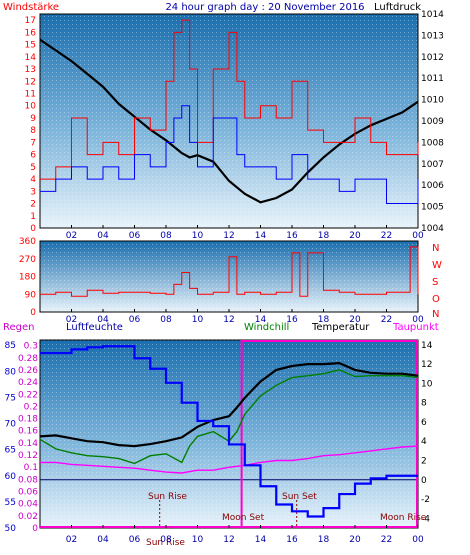  I want to click on sunrise-annotation: Sun Rise, so click(167, 497).